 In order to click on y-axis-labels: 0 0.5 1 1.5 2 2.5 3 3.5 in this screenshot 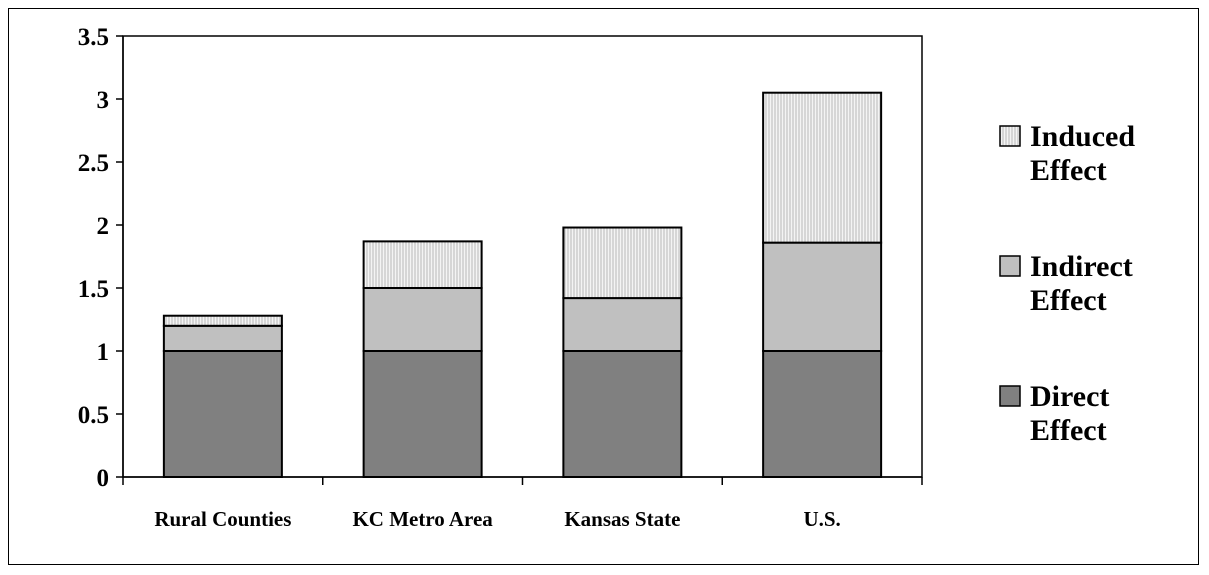, I will do `click(93, 258)`.